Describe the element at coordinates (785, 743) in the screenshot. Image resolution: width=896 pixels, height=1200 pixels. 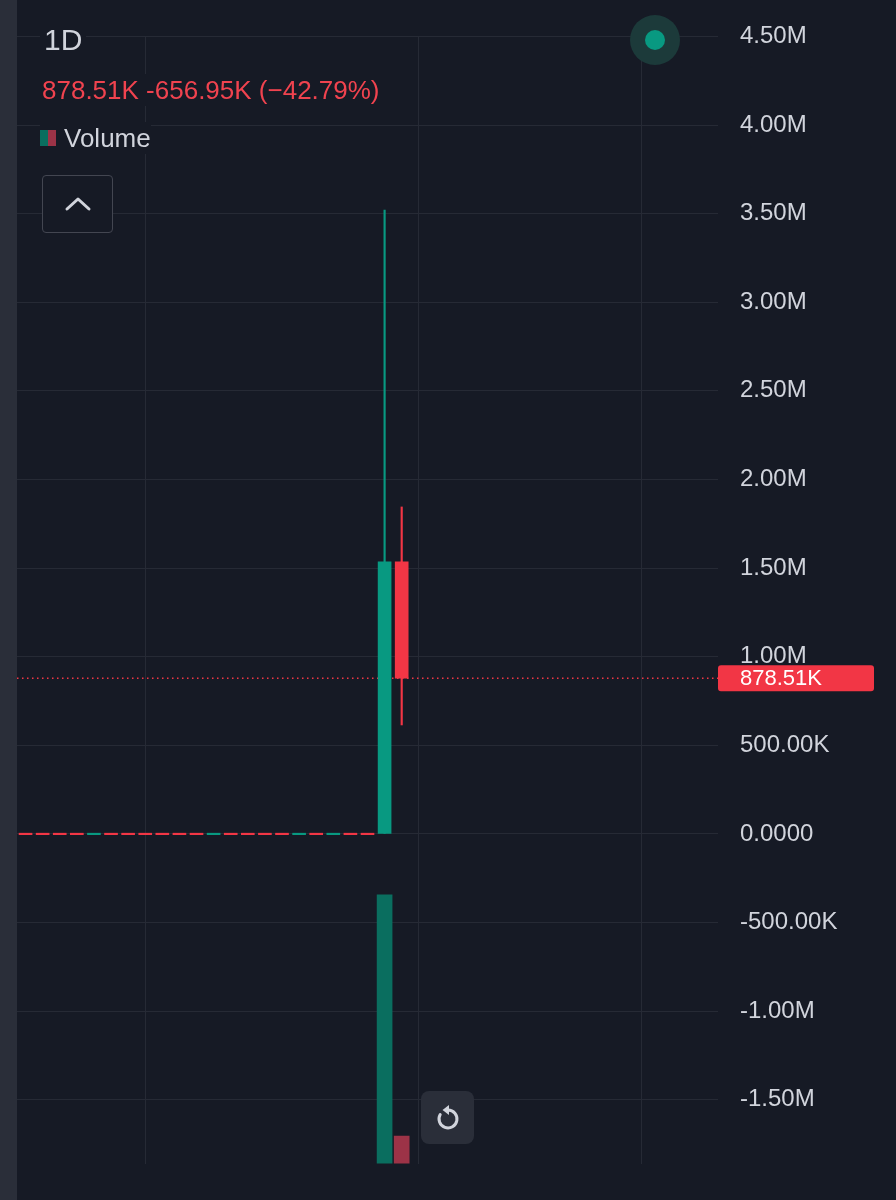
I see `y-tick-label: 500.00K` at that location.